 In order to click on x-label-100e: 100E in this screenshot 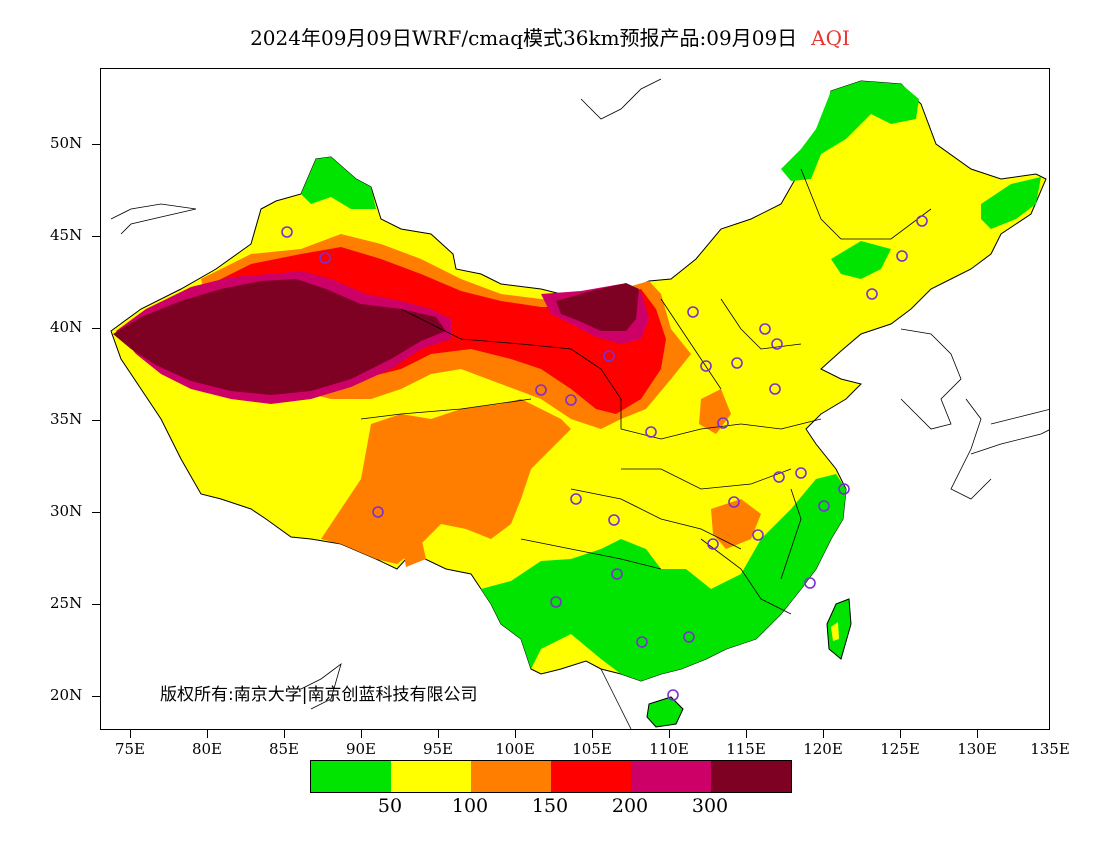, I will do `click(515, 749)`.